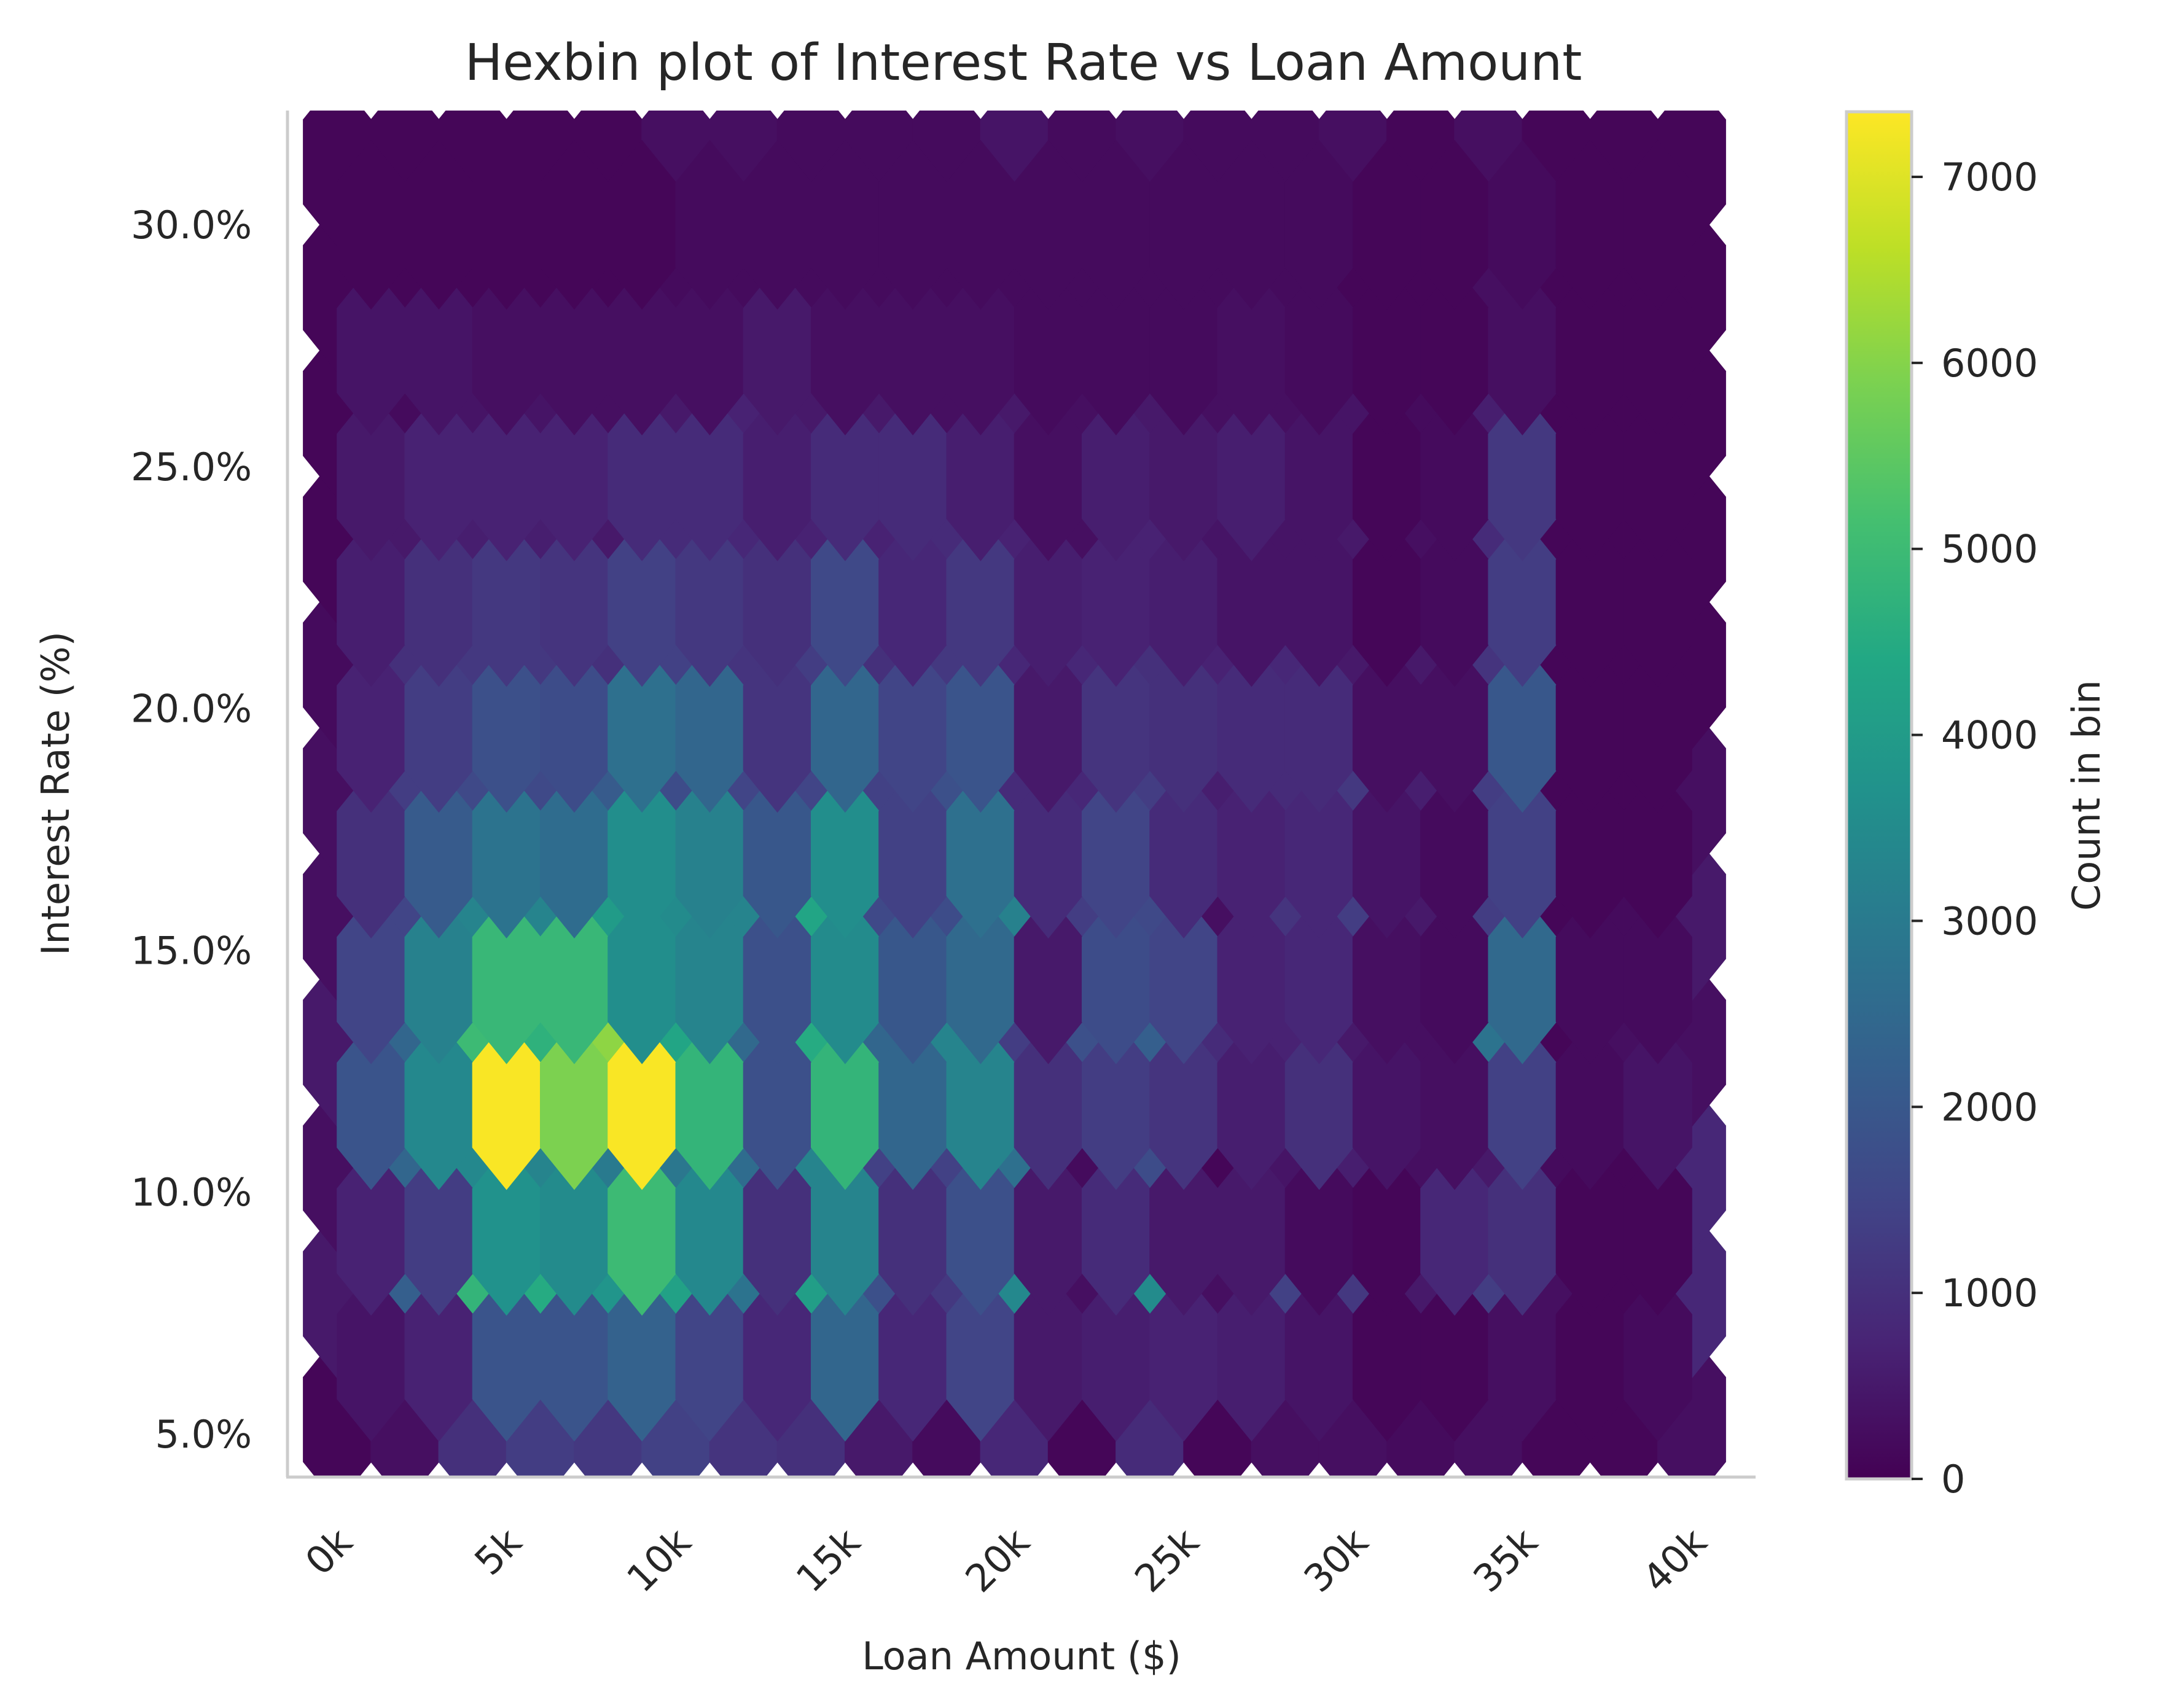 Image resolution: width=2161 pixels, height=1708 pixels. I want to click on x-axis-label: Loan Amount ($), so click(1022, 1657).